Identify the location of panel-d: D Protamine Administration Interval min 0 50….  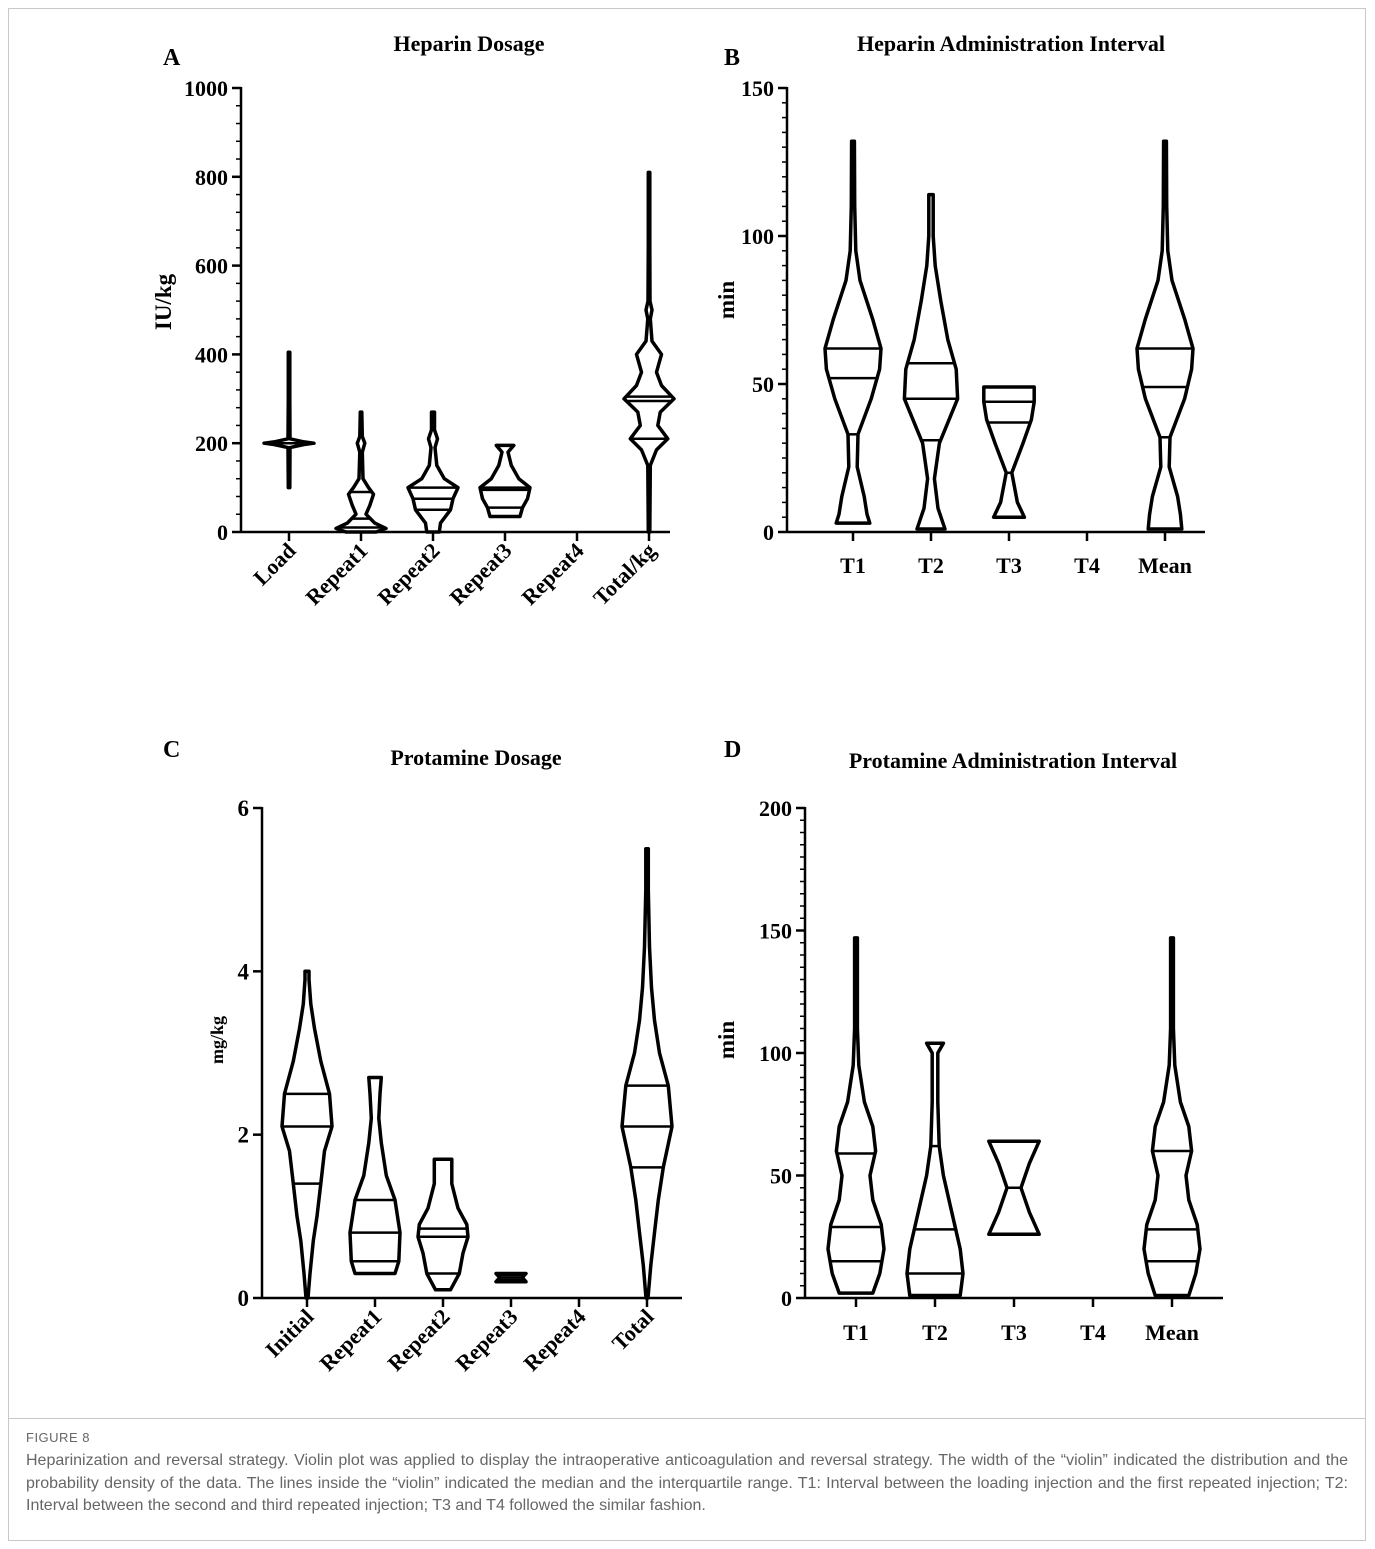
(968, 1041).